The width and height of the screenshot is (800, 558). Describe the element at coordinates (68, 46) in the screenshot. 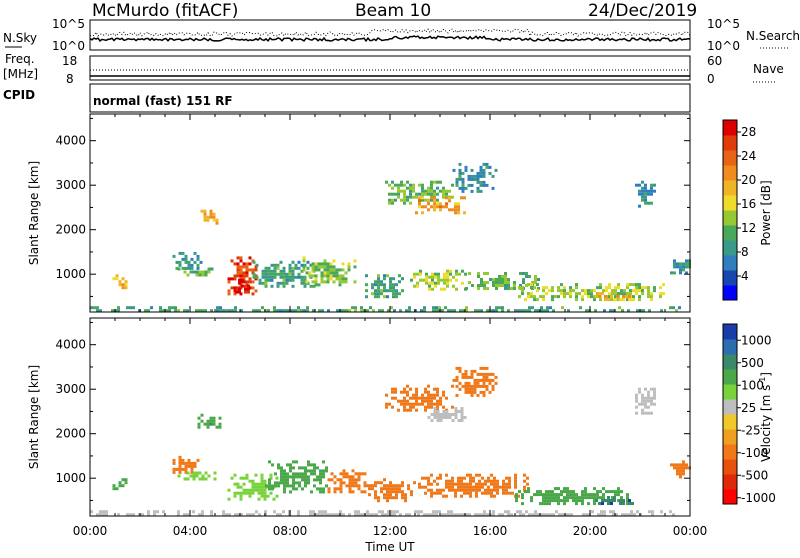

I see `noise-tick-bottom-left: 10^0` at that location.